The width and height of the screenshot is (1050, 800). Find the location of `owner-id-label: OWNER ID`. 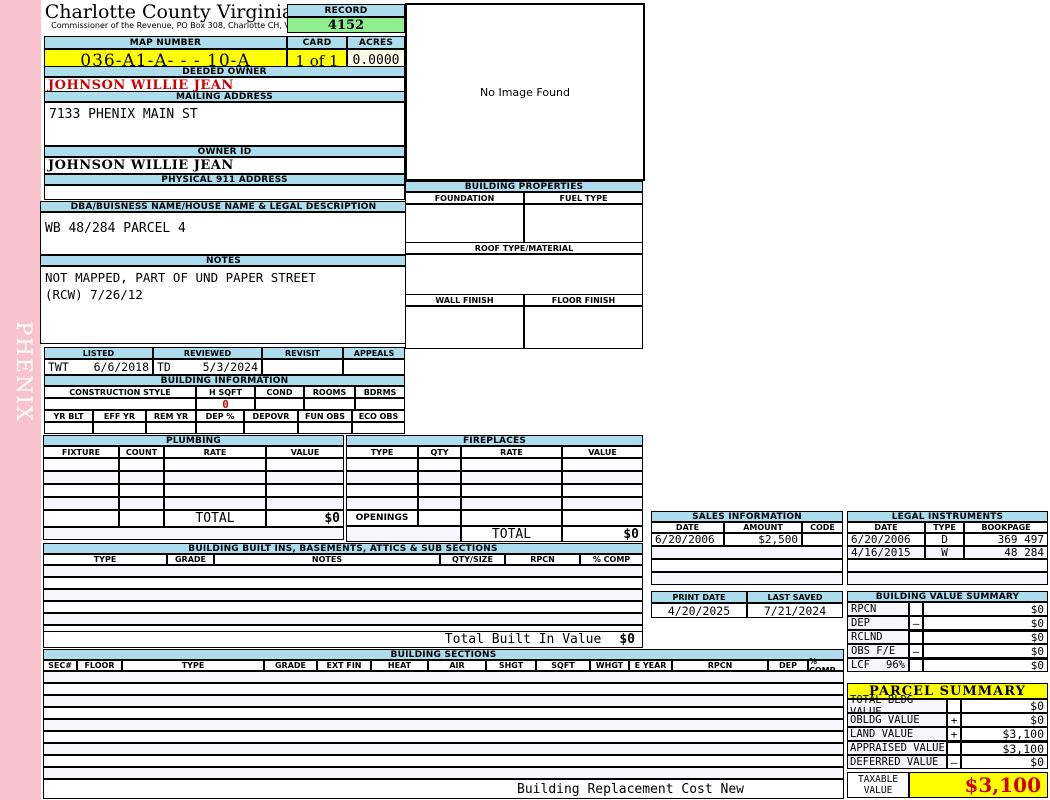

owner-id-label: OWNER ID is located at coordinates (224, 151).